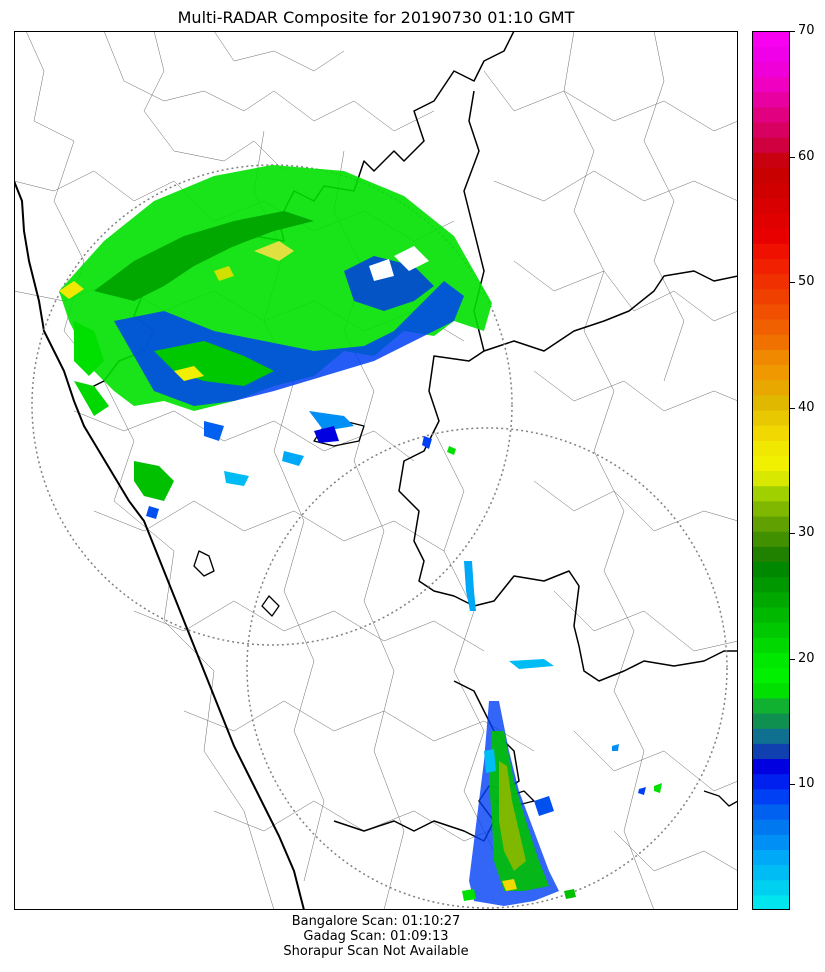 Image resolution: width=825 pixels, height=972 pixels. What do you see at coordinates (806, 407) in the screenshot?
I see `colorbar-tick-label: 40` at bounding box center [806, 407].